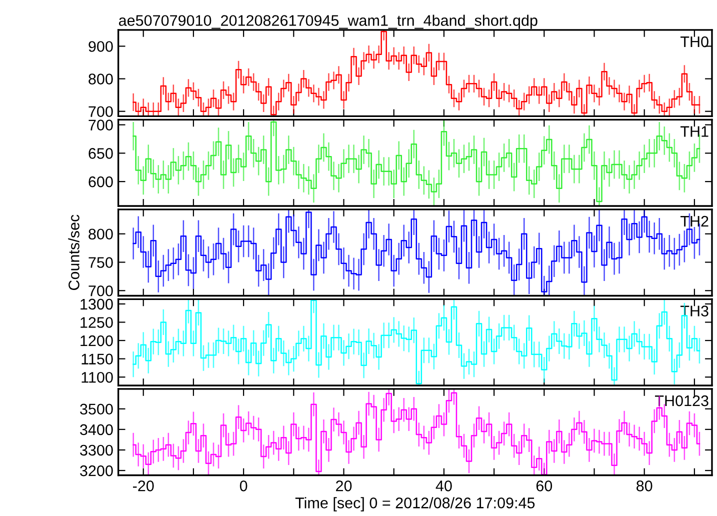  Describe the element at coordinates (96, 409) in the screenshot. I see `y-tick-label: 3500` at that location.